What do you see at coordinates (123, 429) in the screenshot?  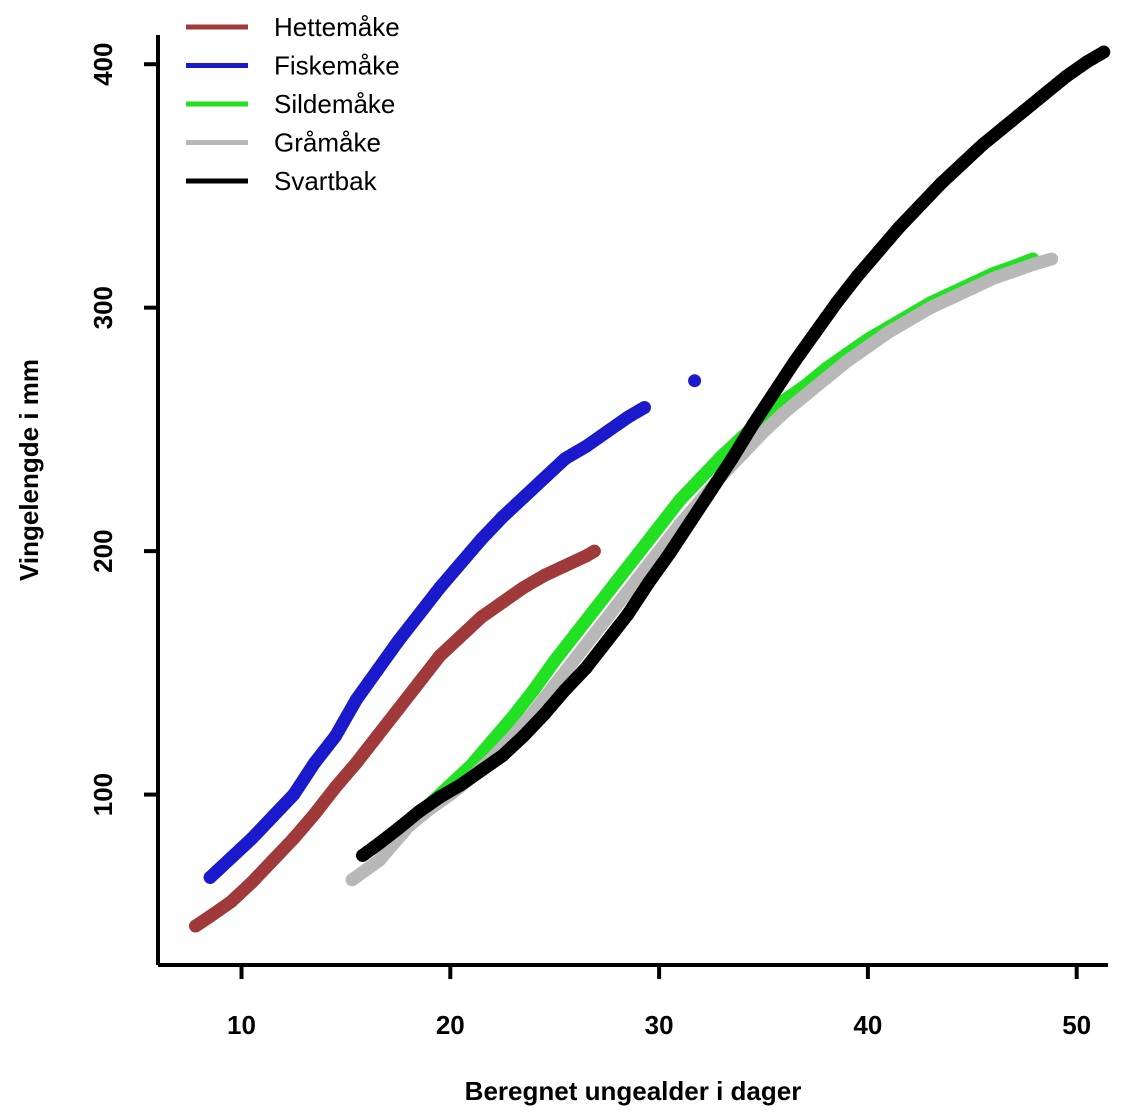 I see `y-ticks: 100 200 300 400` at bounding box center [123, 429].